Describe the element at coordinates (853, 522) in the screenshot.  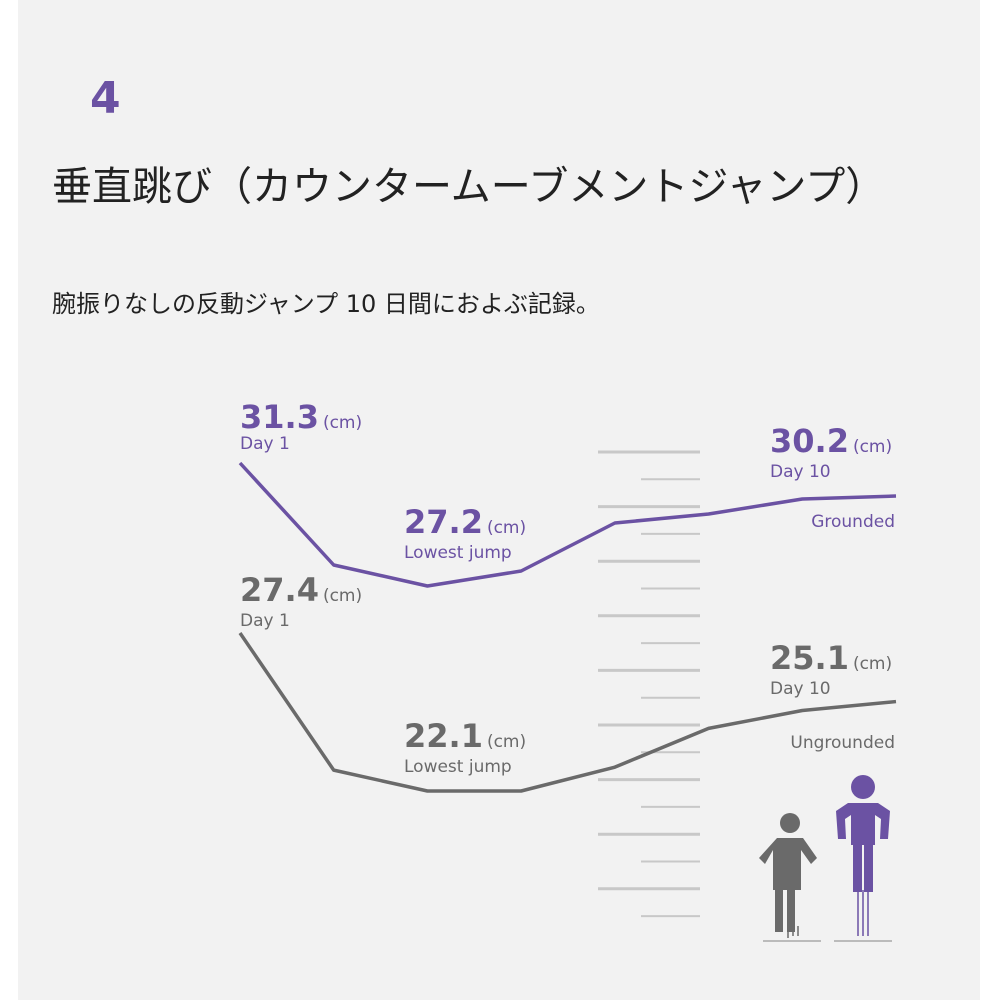
I see `series-name: Grounded` at that location.